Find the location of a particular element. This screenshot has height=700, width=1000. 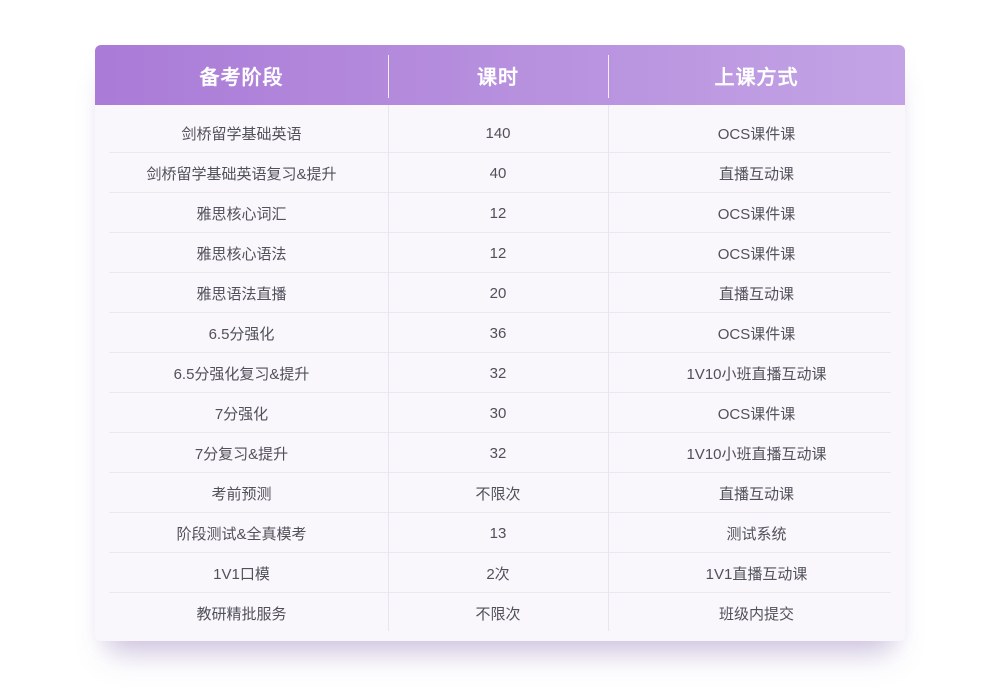

table-row: 雅思核心词汇 12 OCS课件课 is located at coordinates (500, 213).